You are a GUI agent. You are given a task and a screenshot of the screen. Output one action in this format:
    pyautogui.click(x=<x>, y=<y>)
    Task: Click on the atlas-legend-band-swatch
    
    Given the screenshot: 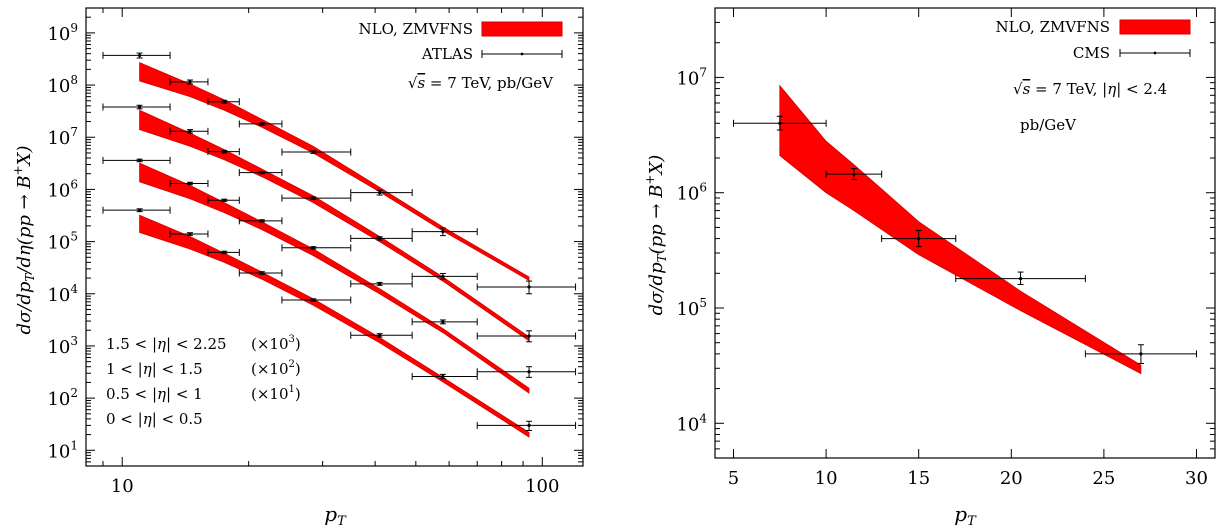 What is the action you would take?
    pyautogui.click(x=522, y=29)
    